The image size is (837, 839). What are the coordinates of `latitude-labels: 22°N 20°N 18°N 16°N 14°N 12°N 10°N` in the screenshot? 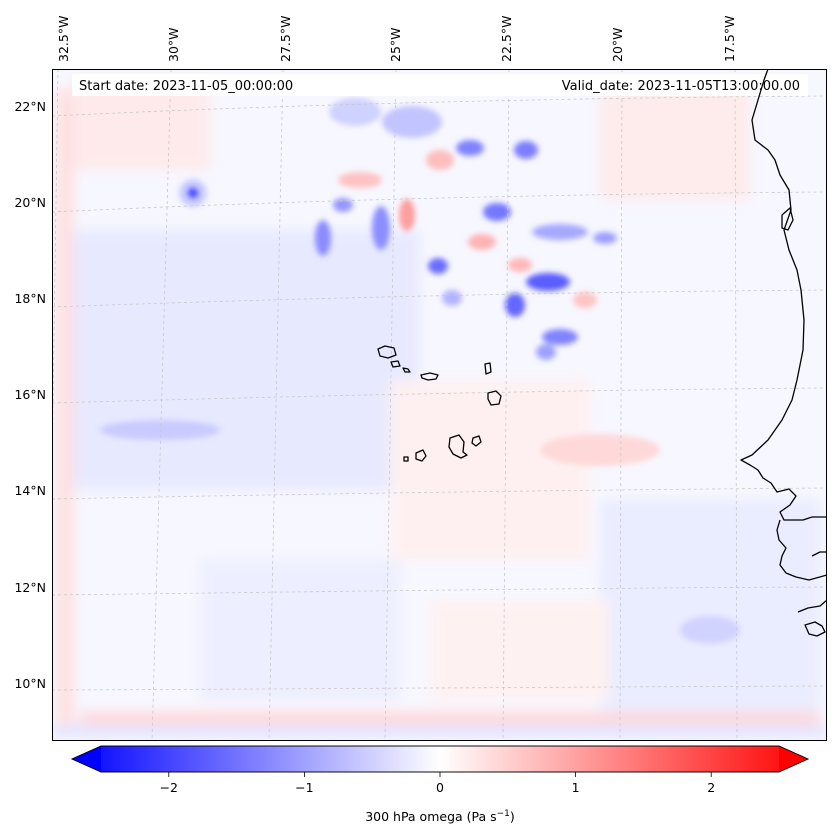 It's located at (30, 395).